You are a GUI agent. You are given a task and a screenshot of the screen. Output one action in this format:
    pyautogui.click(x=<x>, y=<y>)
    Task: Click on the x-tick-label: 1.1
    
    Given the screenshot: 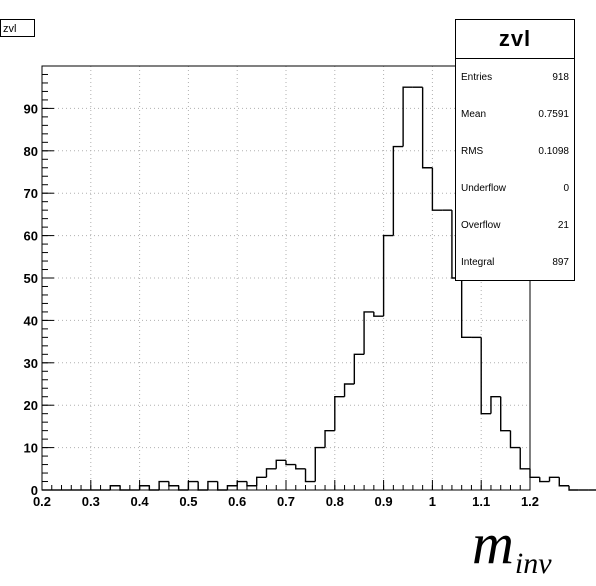 What is the action you would take?
    pyautogui.click(x=481, y=501)
    